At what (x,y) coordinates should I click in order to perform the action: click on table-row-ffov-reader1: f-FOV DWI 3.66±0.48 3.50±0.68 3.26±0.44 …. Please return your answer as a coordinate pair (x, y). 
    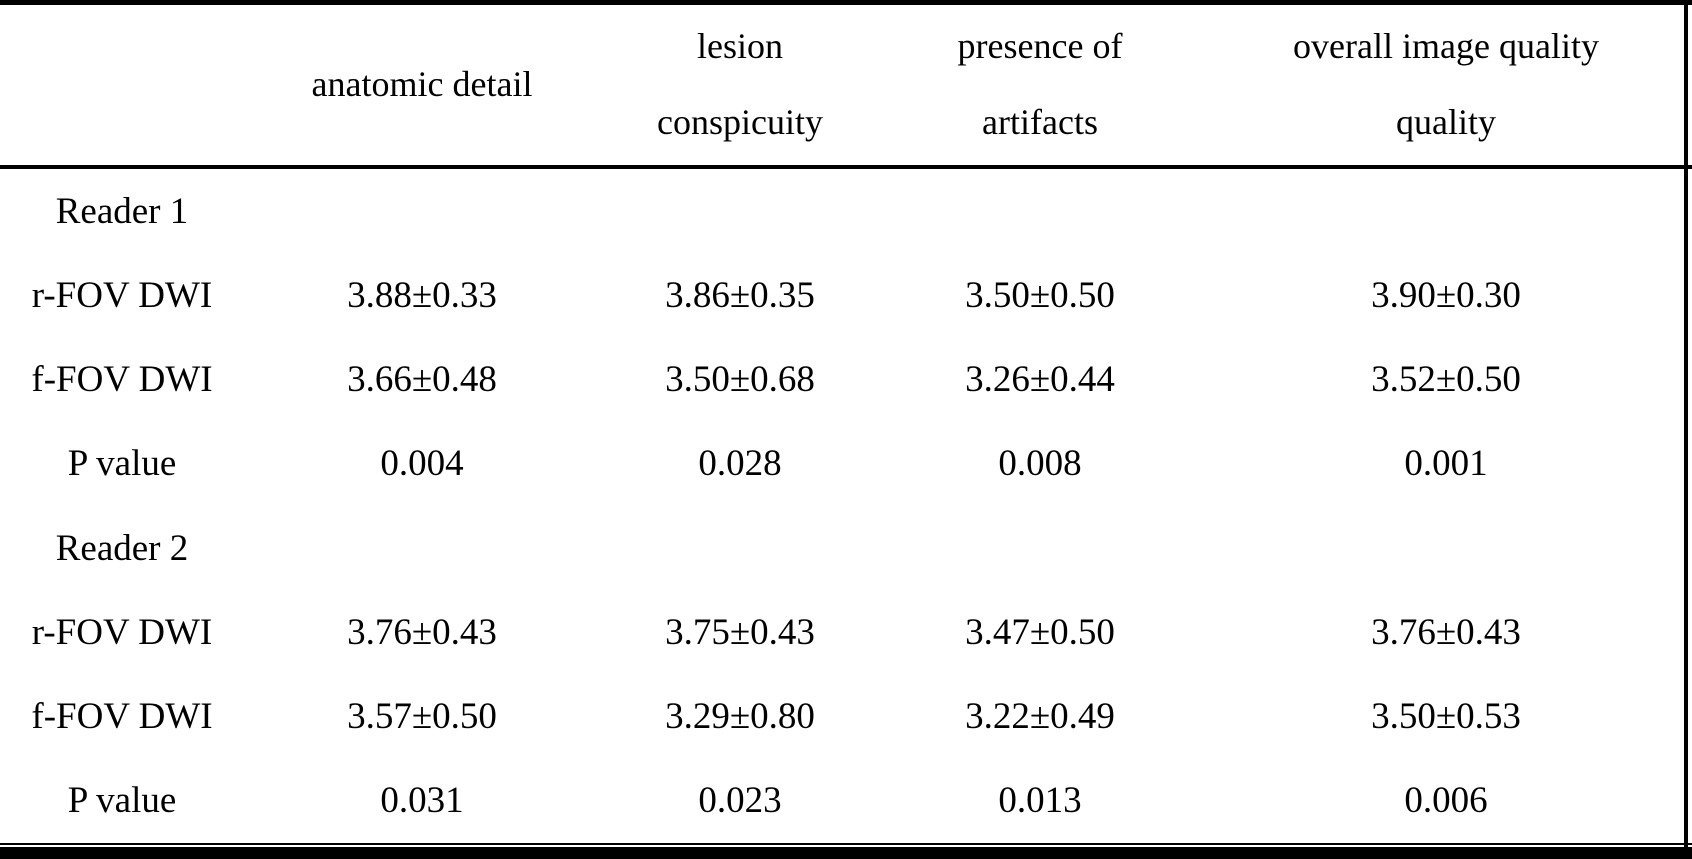
    Looking at the image, I should click on (846, 380).